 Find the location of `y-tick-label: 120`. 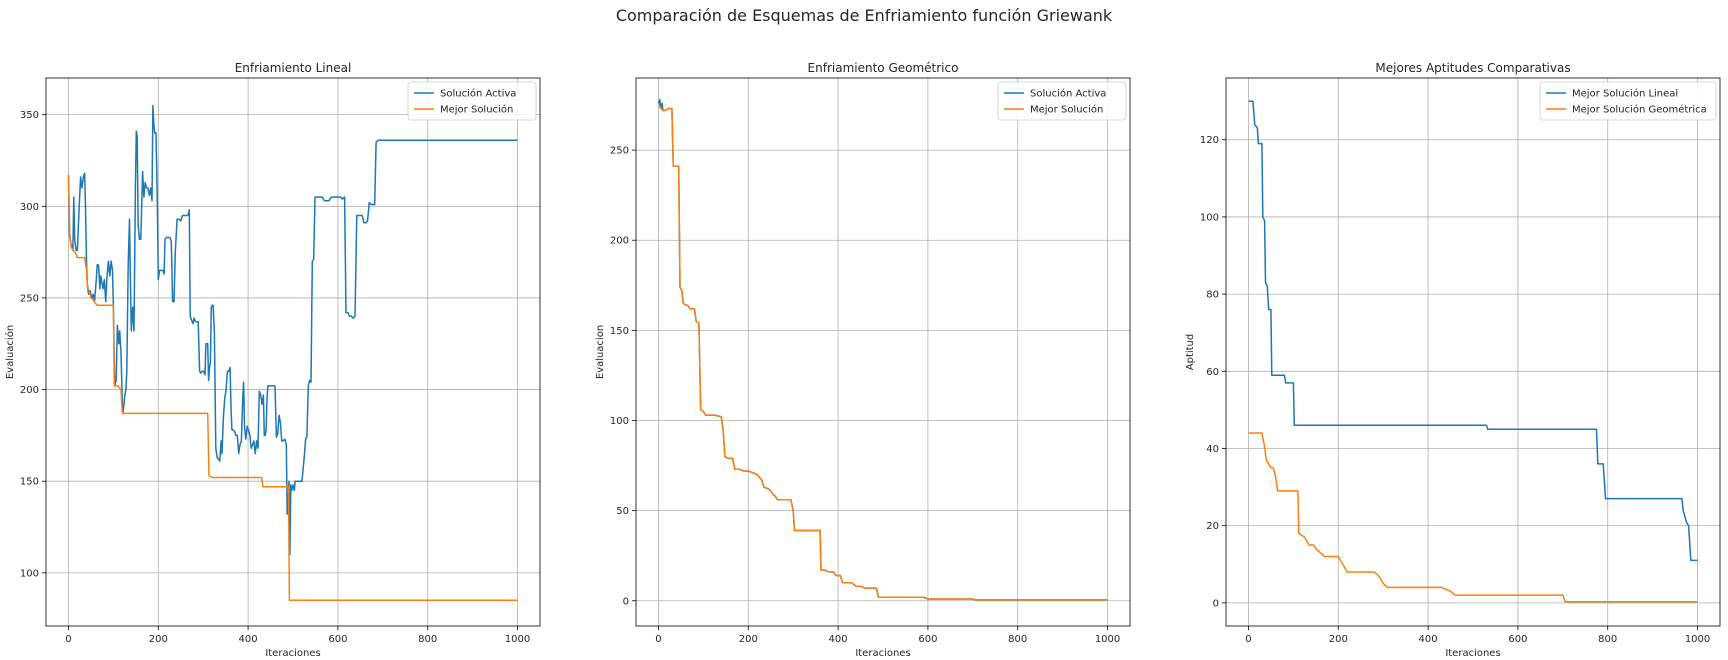

y-tick-label: 120 is located at coordinates (1209, 140).